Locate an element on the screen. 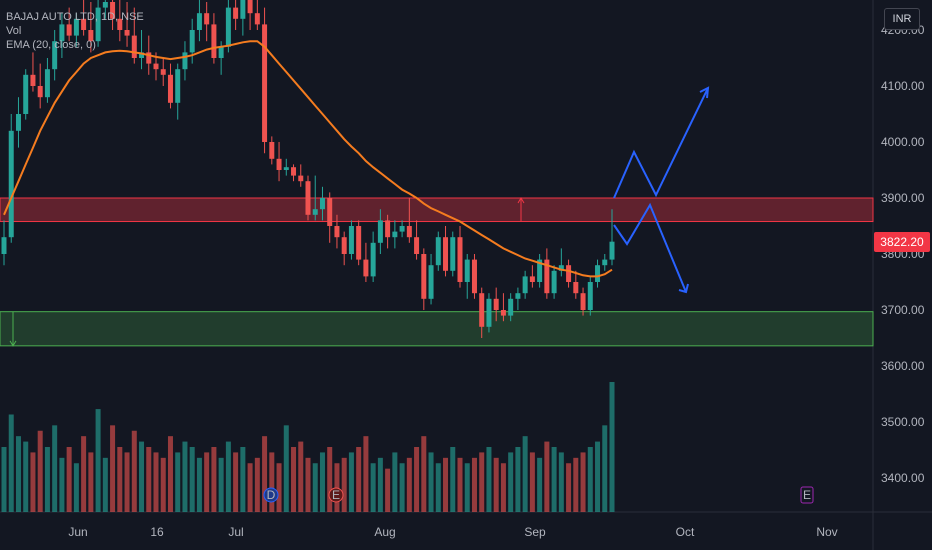 The image size is (932, 550). earnings-marker is located at coordinates (336, 495).